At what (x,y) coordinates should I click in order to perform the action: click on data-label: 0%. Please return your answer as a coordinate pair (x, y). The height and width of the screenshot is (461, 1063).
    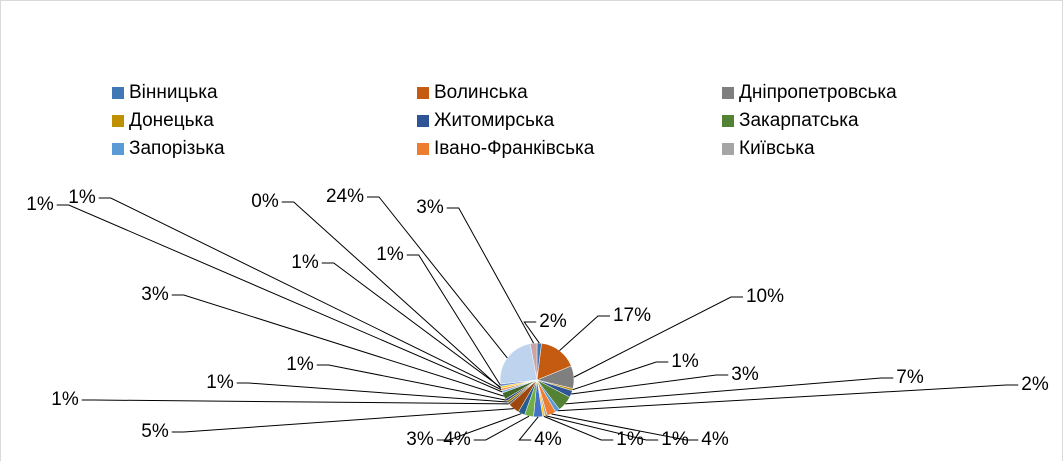
    Looking at the image, I should click on (265, 201).